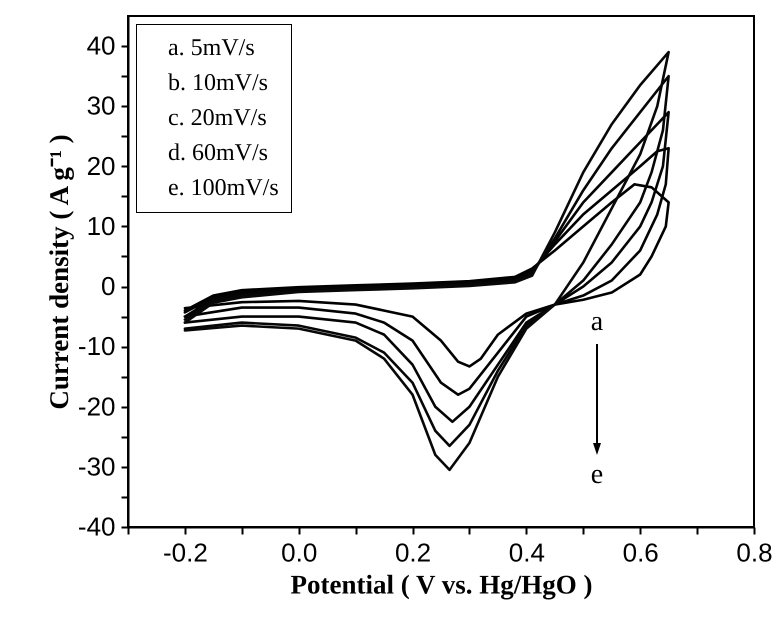  Describe the element at coordinates (223, 188) in the screenshot. I see `text: e. 100mV/s` at that location.